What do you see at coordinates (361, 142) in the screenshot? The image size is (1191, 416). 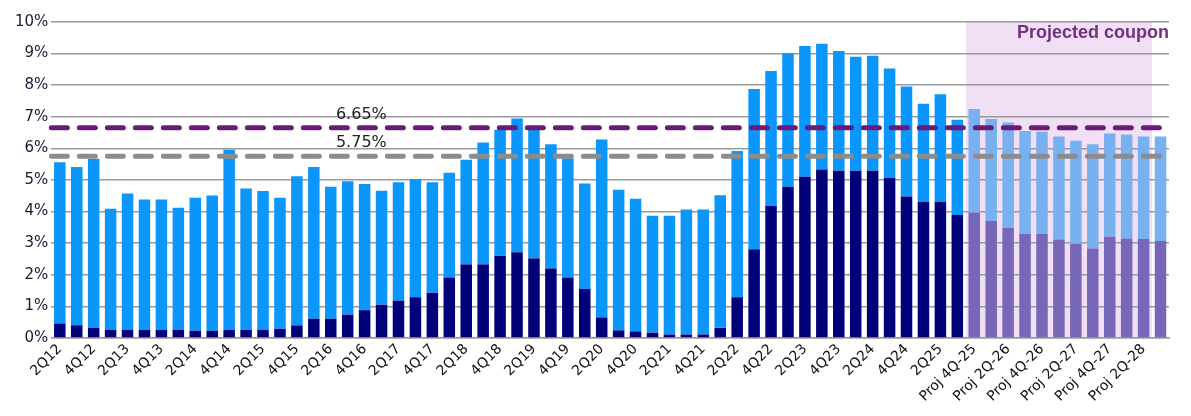 I see `ref-line-label: 5.75%` at bounding box center [361, 142].